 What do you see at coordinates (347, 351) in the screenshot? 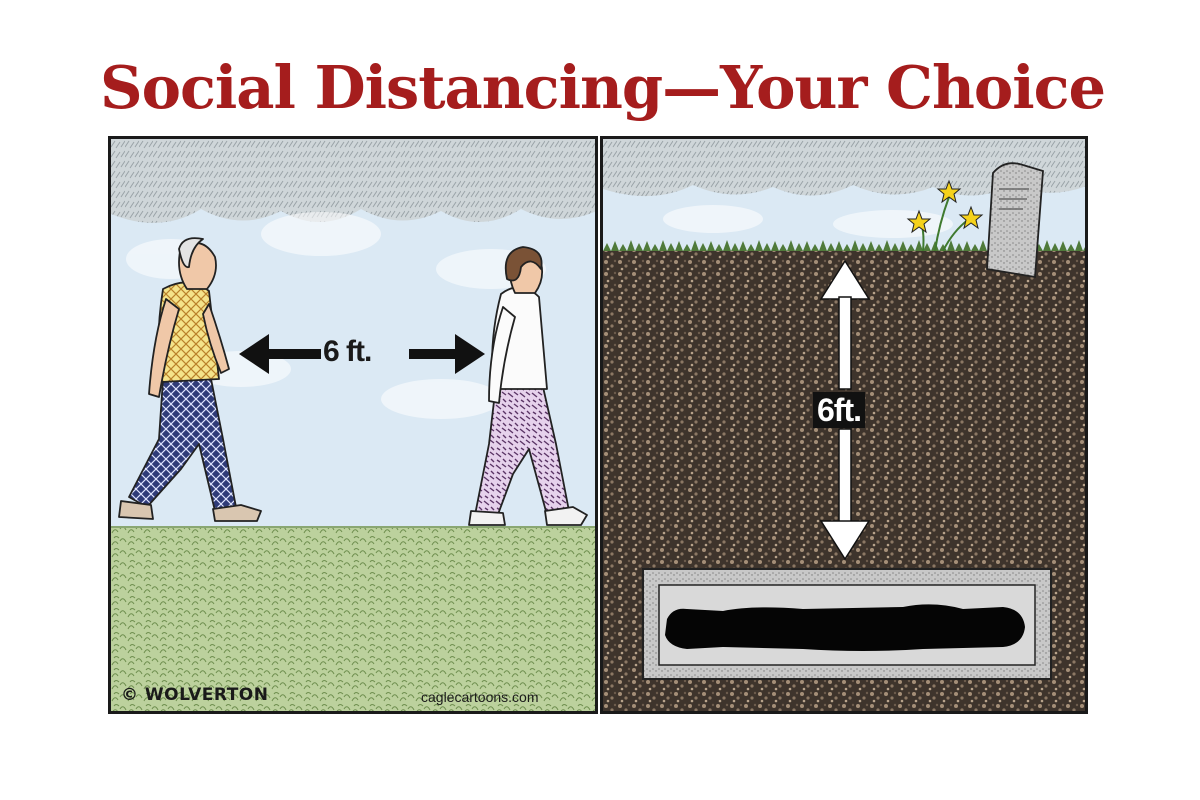
I see `distance-label-six-feet: 6 ft.` at bounding box center [347, 351].